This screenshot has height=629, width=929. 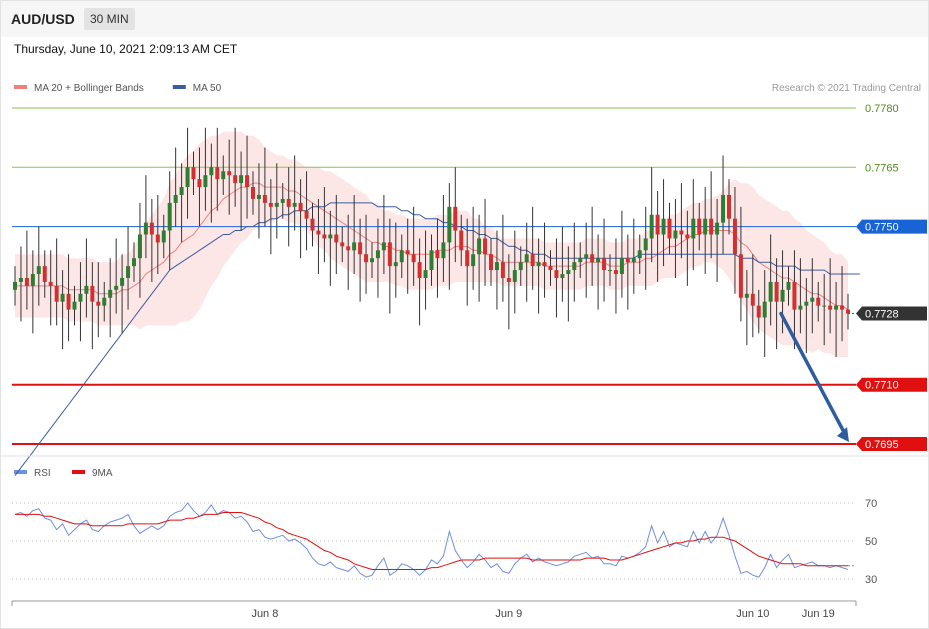 I want to click on level-label-0-7780: 0.7780, so click(x=882, y=109).